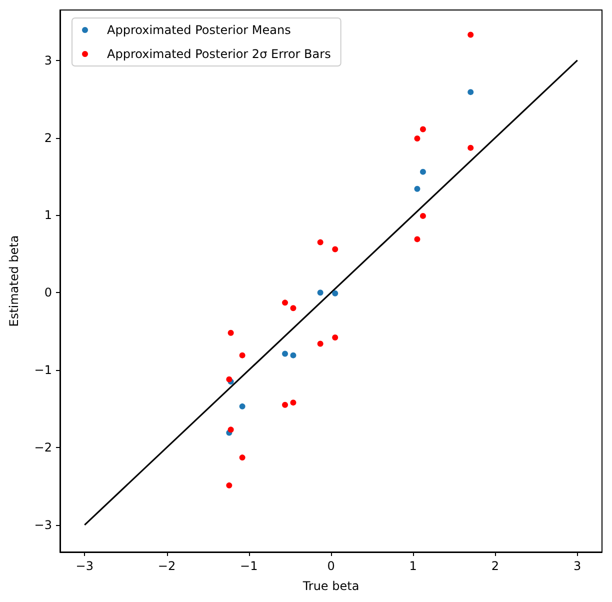 This screenshot has width=612, height=602. I want to click on legend-label: Approximated Posterior Means, so click(199, 30).